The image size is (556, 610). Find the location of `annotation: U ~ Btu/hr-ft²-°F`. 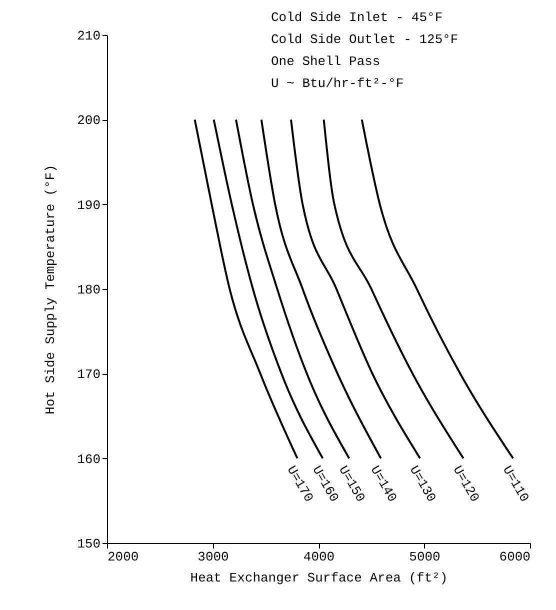

annotation: U ~ Btu/hr-ft²-°F is located at coordinates (337, 83).